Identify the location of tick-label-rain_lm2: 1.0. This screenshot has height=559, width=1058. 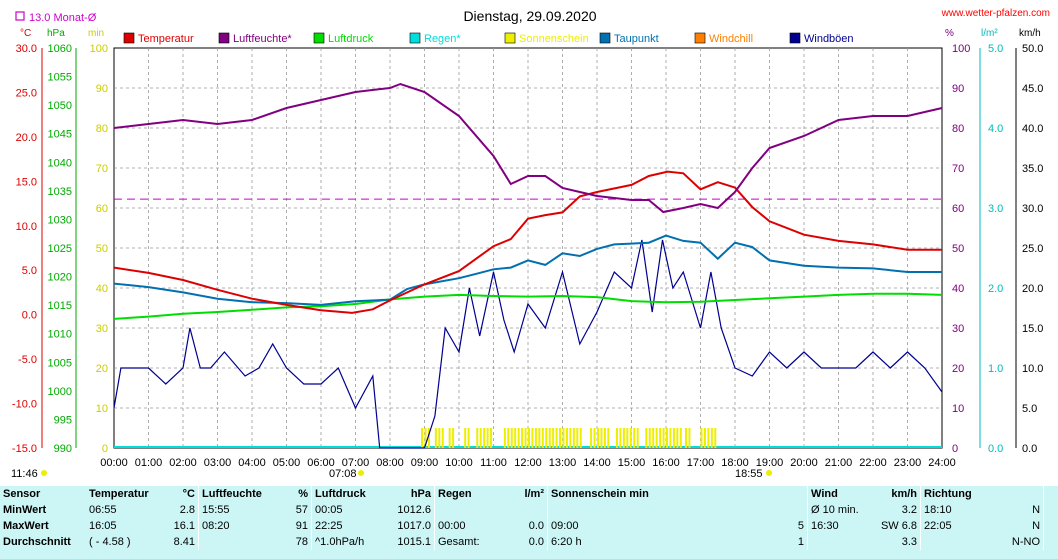
(995, 369).